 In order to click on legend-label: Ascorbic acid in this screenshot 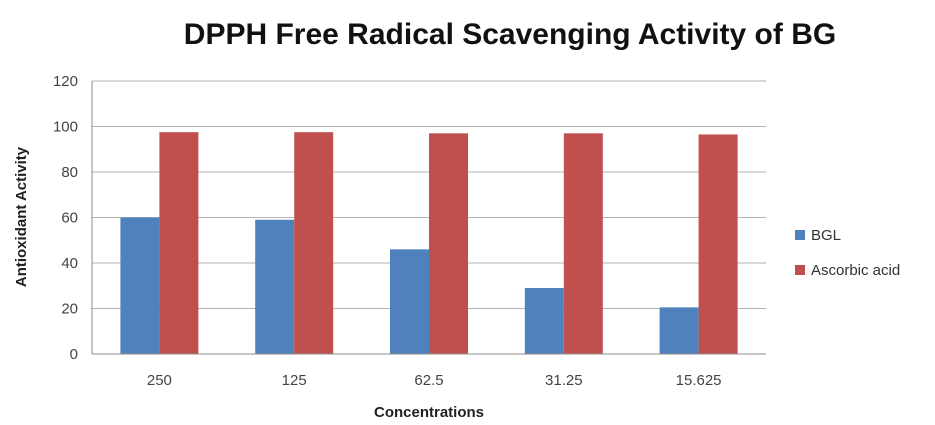, I will do `click(855, 270)`.